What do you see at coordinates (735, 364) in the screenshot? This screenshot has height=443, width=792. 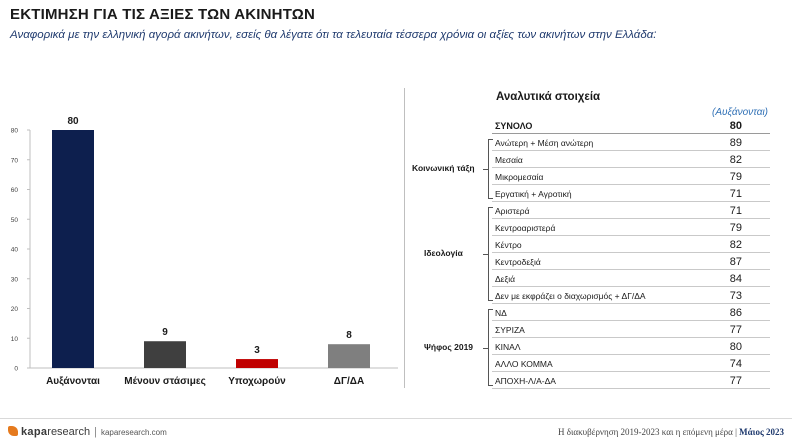 I see `row-value: 74` at bounding box center [735, 364].